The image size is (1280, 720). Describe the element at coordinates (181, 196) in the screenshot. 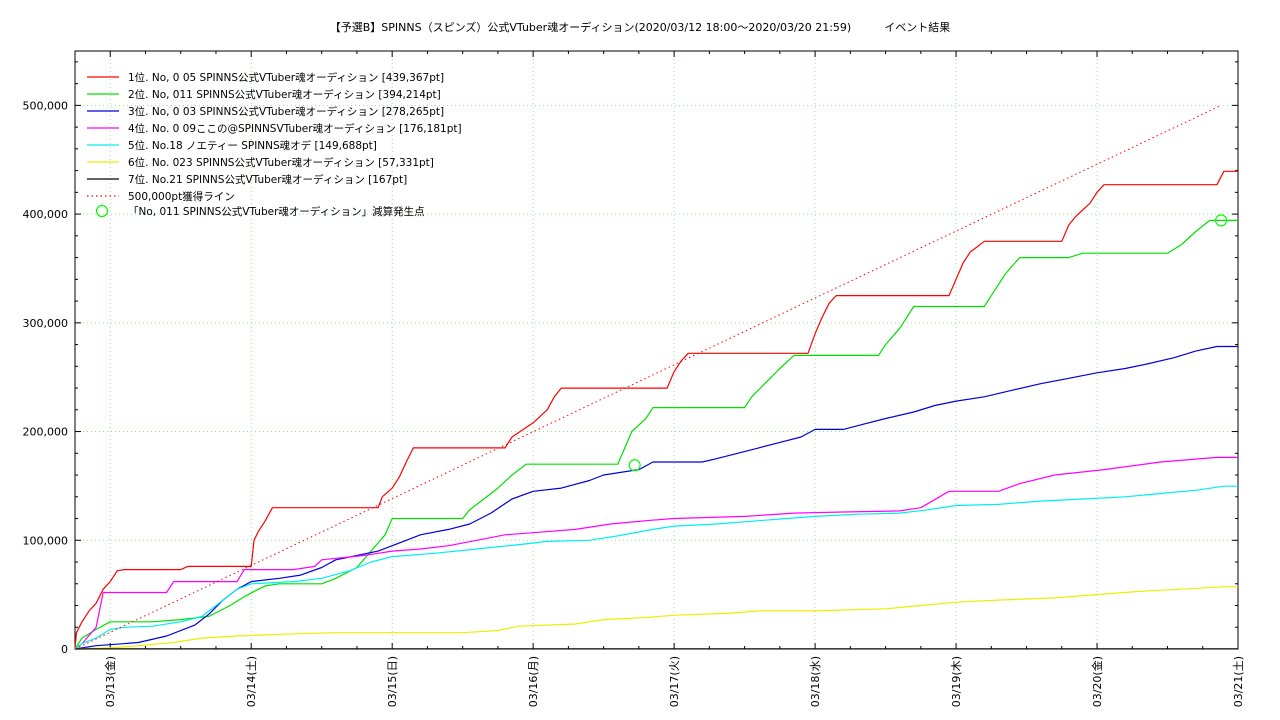

I see `legend-label: 500,000pt獲得ライン` at that location.